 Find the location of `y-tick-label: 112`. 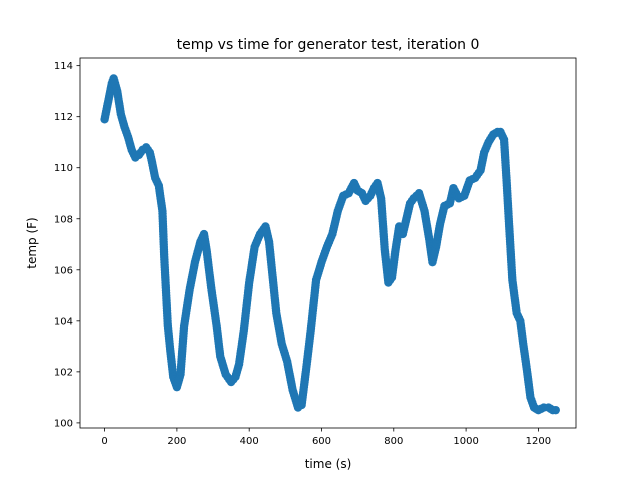

y-tick-label: 112 is located at coordinates (63, 117).